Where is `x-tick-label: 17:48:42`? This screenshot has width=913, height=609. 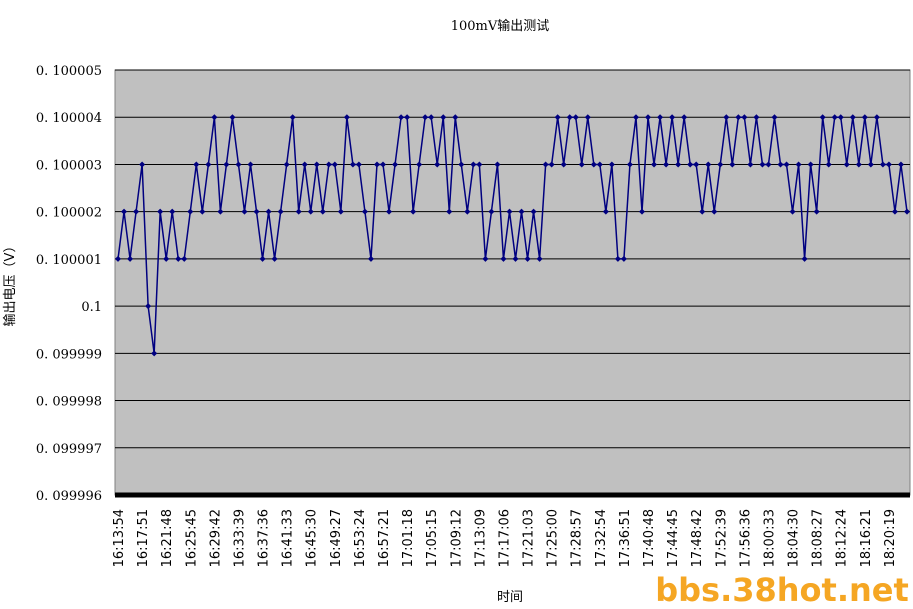 x-tick-label: 17:48:42 is located at coordinates (697, 538).